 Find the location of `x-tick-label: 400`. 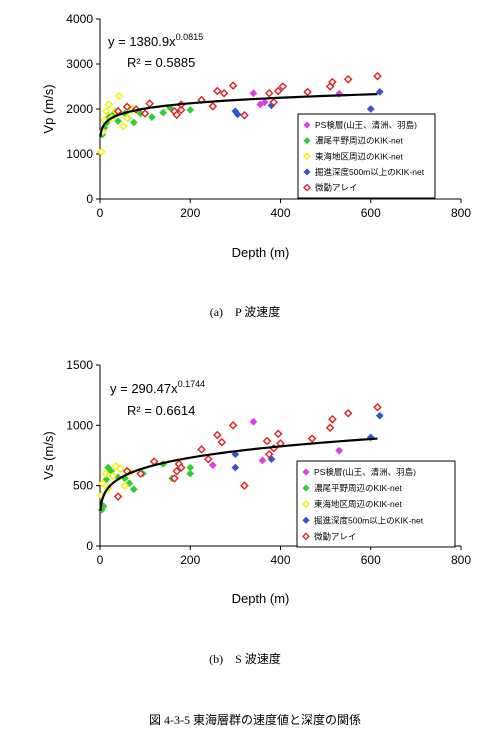

x-tick-label: 400 is located at coordinates (280, 560).